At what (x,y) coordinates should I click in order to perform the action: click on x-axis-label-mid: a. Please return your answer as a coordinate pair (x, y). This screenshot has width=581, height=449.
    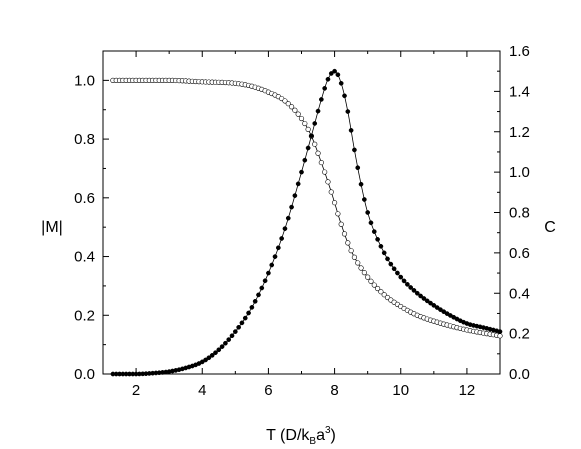
    Looking at the image, I should click on (320, 435).